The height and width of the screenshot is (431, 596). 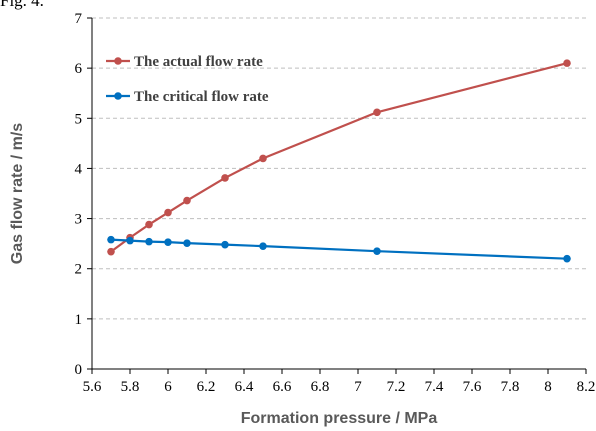 I want to click on y-axis-title: Gas flow rate / m/s, so click(x=17, y=193).